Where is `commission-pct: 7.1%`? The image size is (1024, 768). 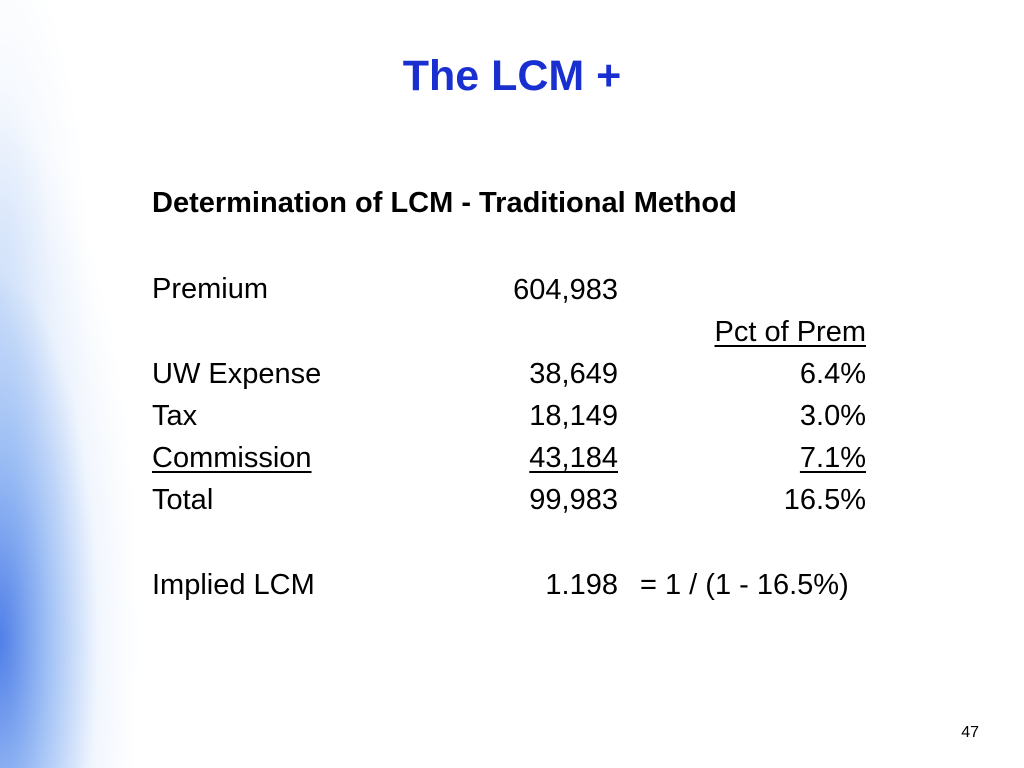 commission-pct: 7.1% is located at coordinates (832, 458).